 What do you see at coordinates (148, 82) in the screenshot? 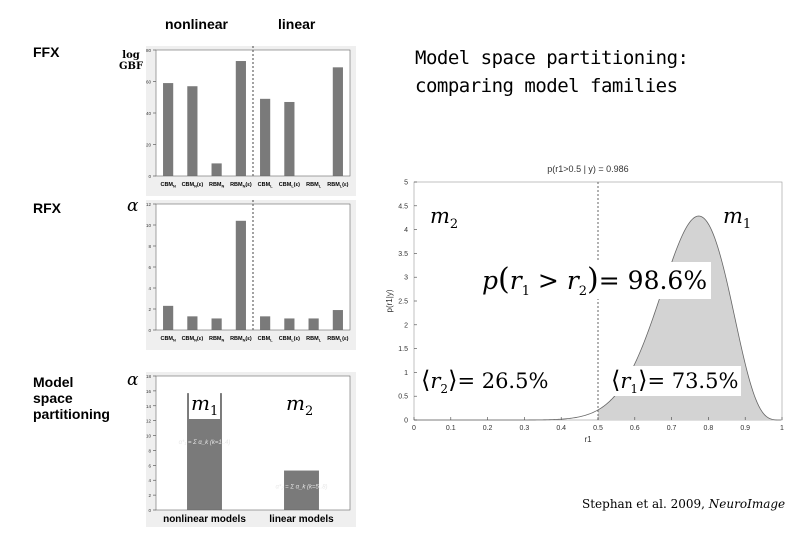
I see `y-tick-label: 60` at bounding box center [148, 82].